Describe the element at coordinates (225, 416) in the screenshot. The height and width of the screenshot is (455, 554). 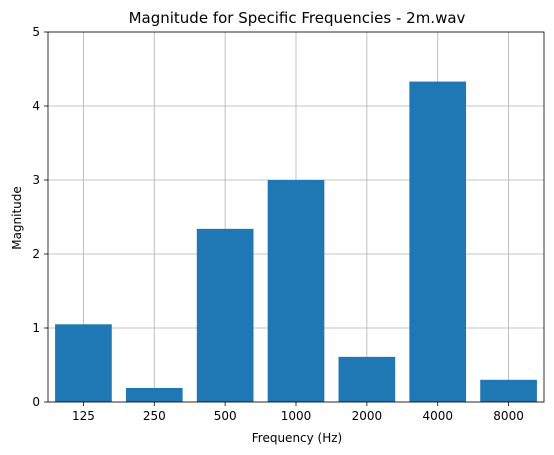
I see `x-tick-label: 500` at that location.